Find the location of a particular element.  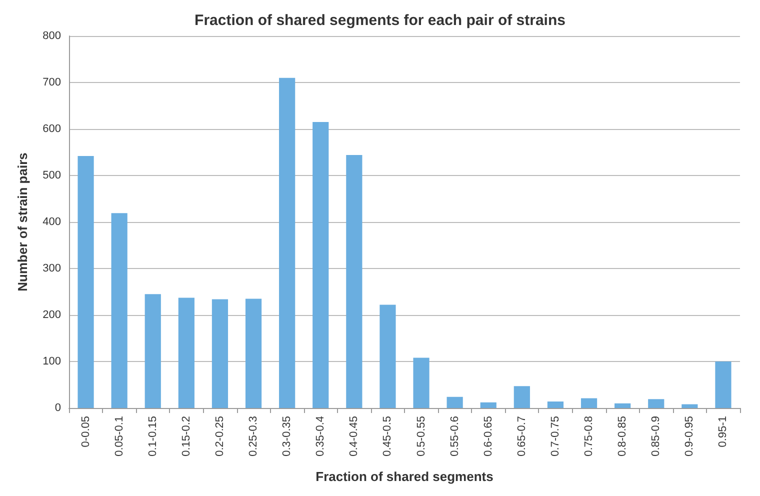

chart-title: Fraction of shared segments for each pair of strains is located at coordinates (380, 20).